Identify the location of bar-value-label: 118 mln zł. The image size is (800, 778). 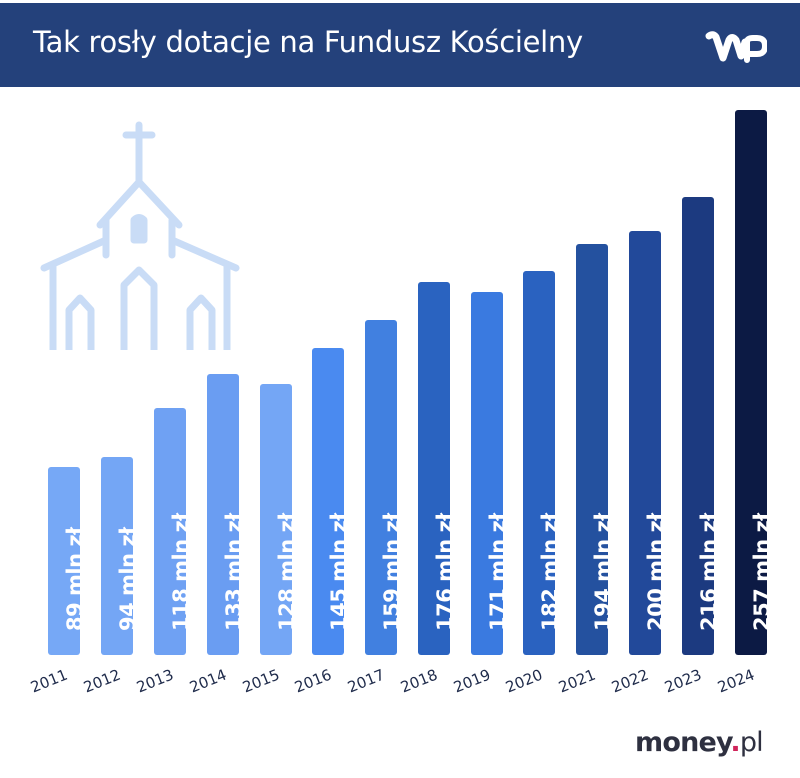
(181, 572).